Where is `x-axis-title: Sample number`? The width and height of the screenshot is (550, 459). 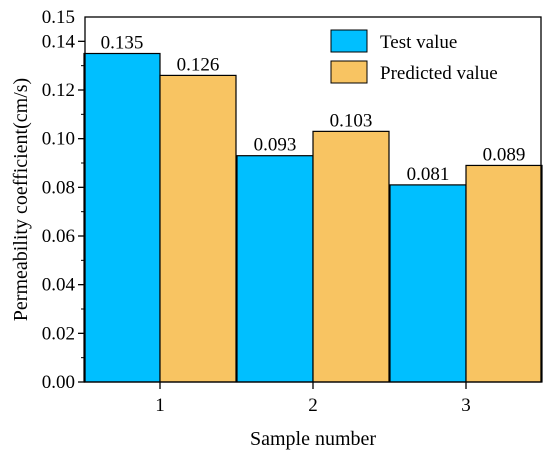
x-axis-title: Sample number is located at coordinates (313, 439).